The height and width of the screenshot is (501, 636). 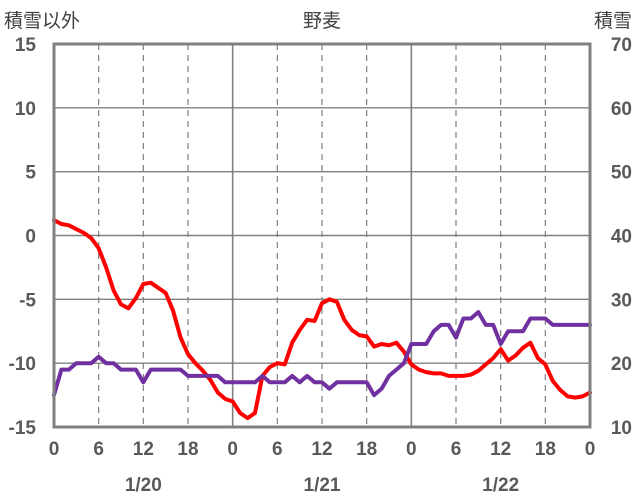 I want to click on chart-title: 野麦, so click(x=322, y=21).